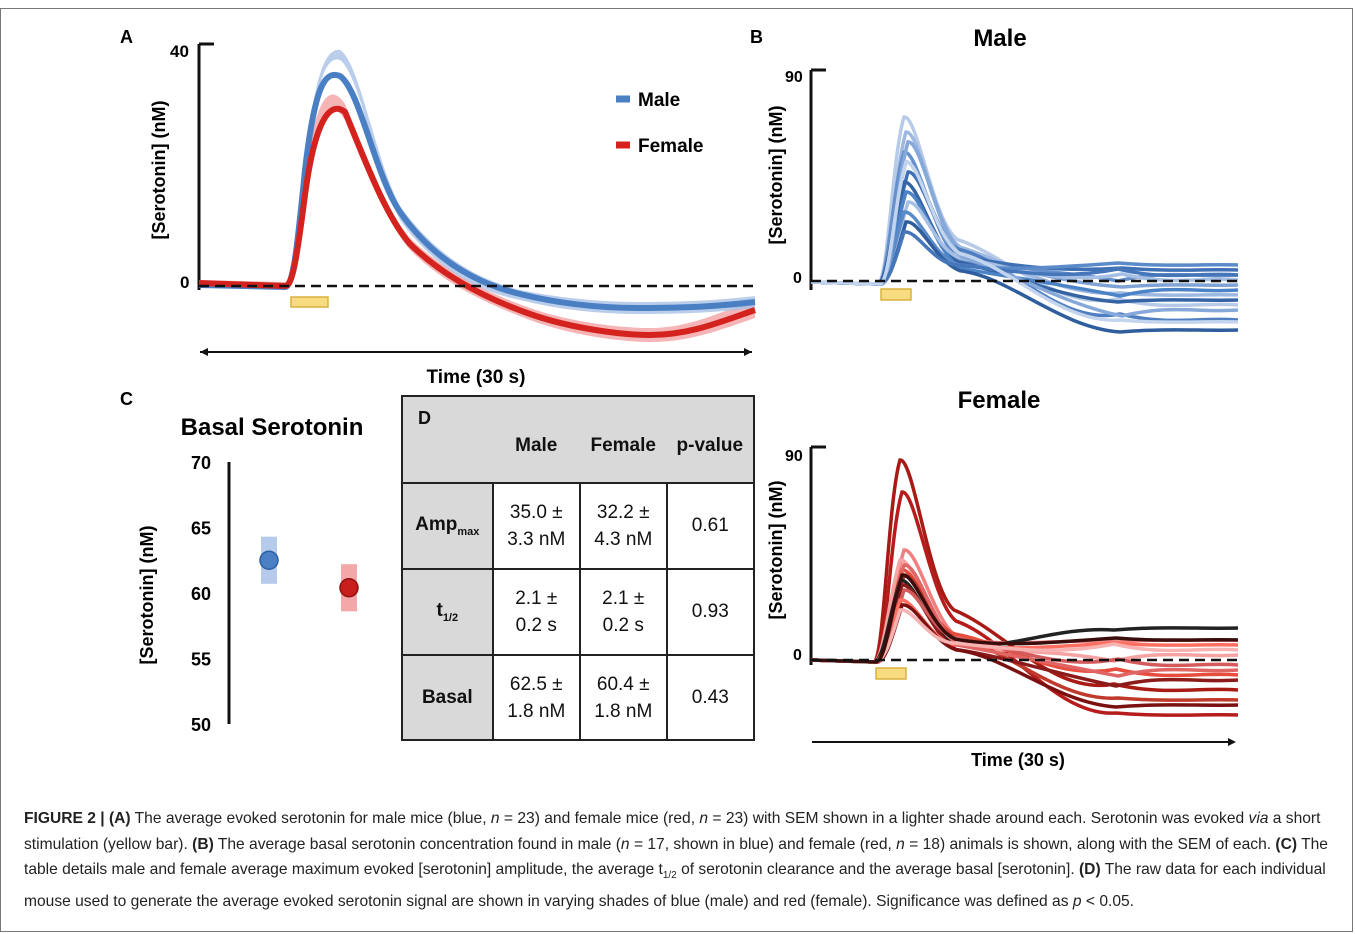  What do you see at coordinates (999, 38) in the screenshot?
I see `panel-b-male-title: Male` at bounding box center [999, 38].